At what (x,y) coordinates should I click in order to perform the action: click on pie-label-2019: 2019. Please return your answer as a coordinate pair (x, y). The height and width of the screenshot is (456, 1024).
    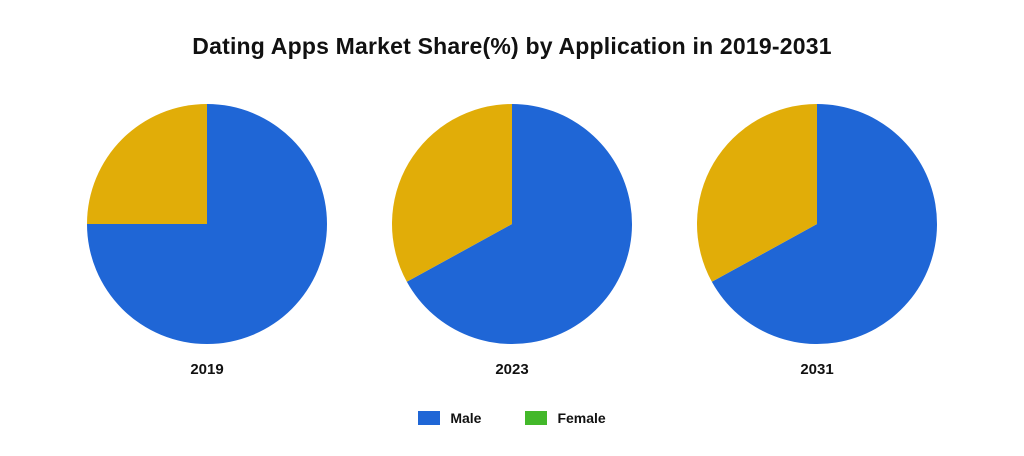
    Looking at the image, I should click on (206, 369).